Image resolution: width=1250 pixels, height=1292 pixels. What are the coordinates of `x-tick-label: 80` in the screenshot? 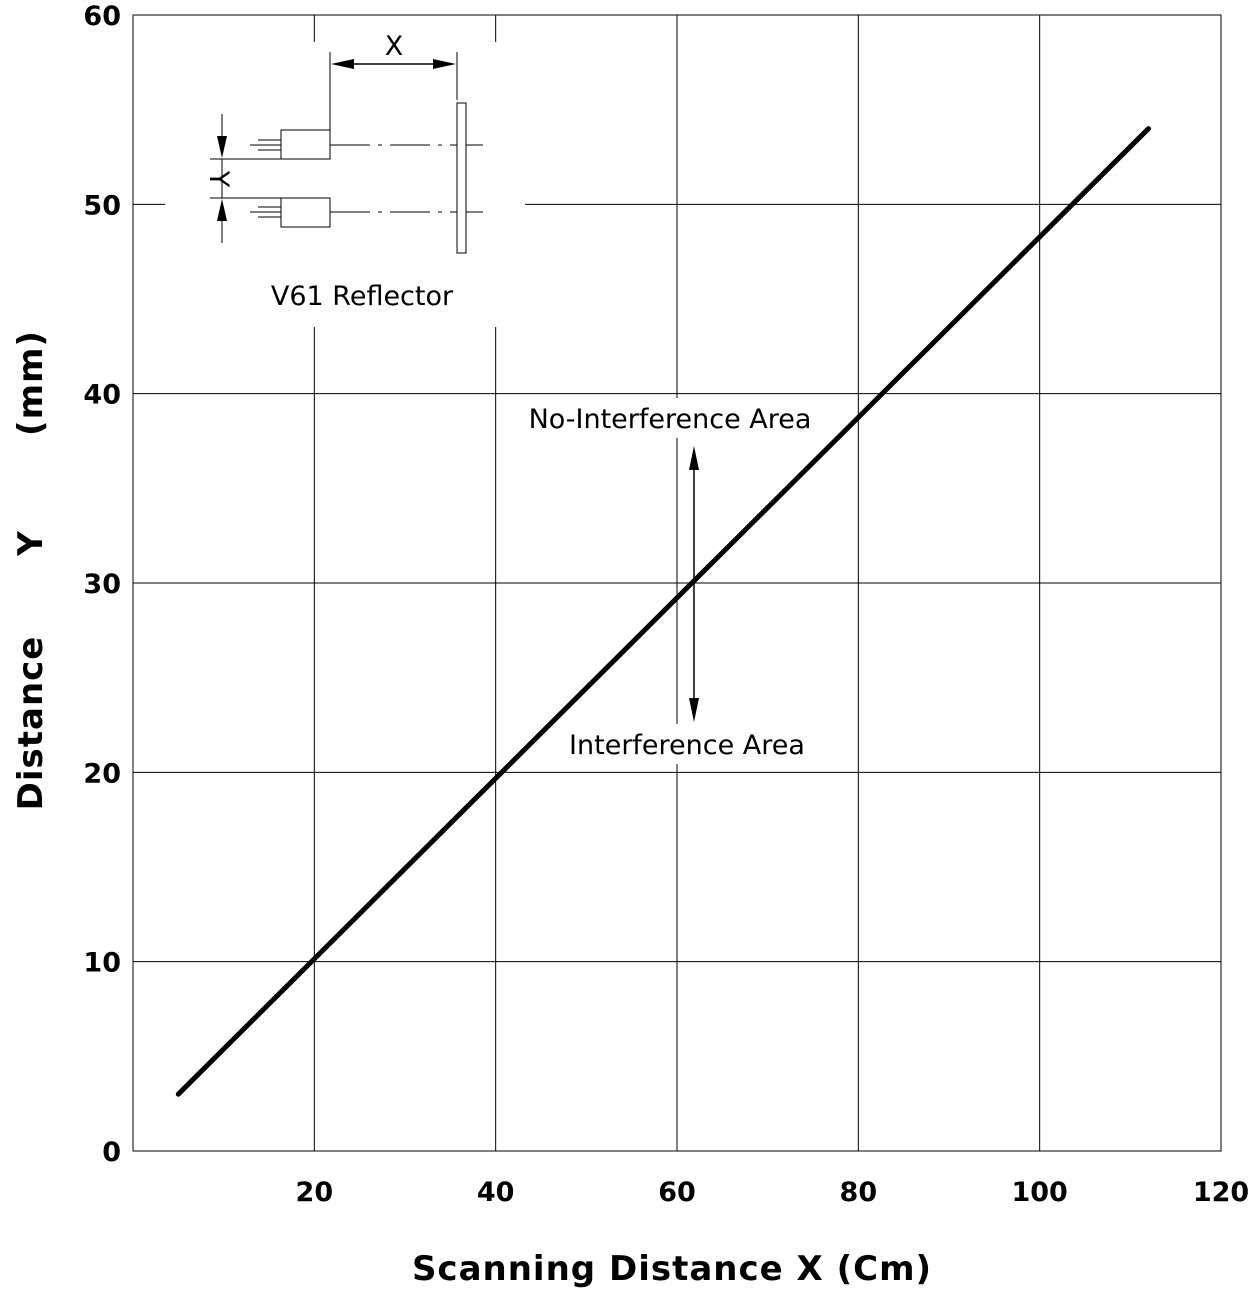 It's located at (859, 1192).